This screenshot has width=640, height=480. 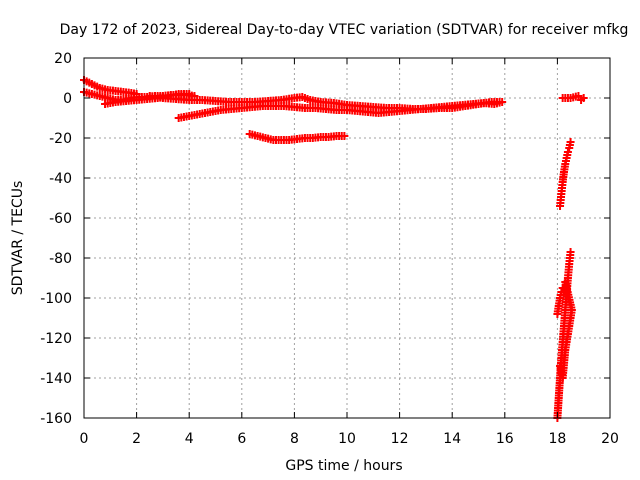 I want to click on x-tick-label: 20, so click(x=610, y=439).